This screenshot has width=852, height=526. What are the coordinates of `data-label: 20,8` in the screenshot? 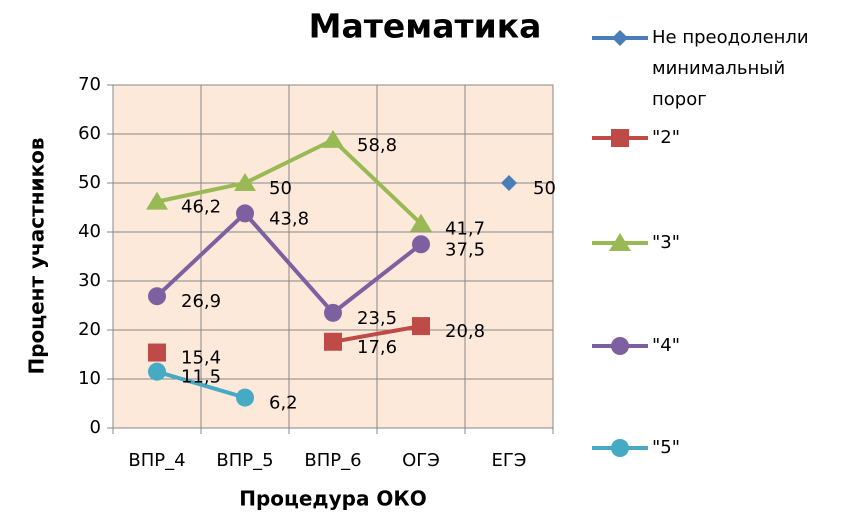 It's located at (465, 331).